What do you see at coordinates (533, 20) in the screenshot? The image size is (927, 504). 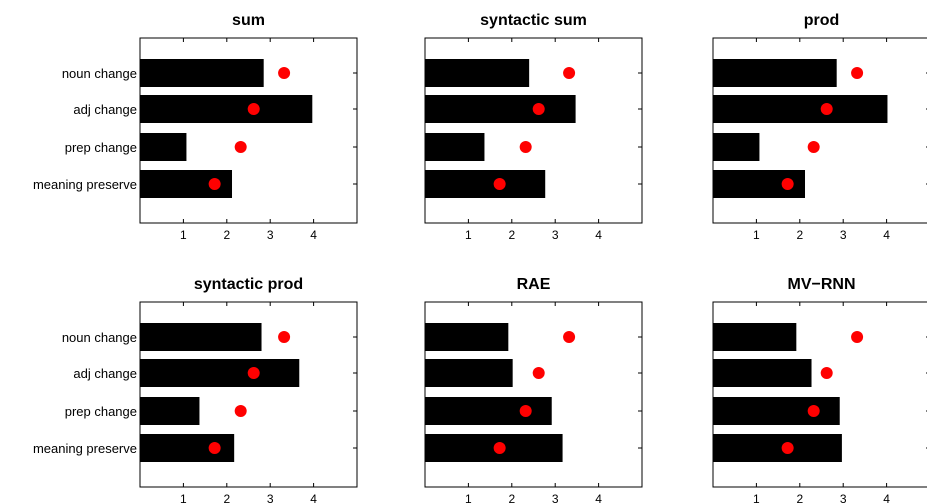 I see `chart-title: syntactic sum` at bounding box center [533, 20].